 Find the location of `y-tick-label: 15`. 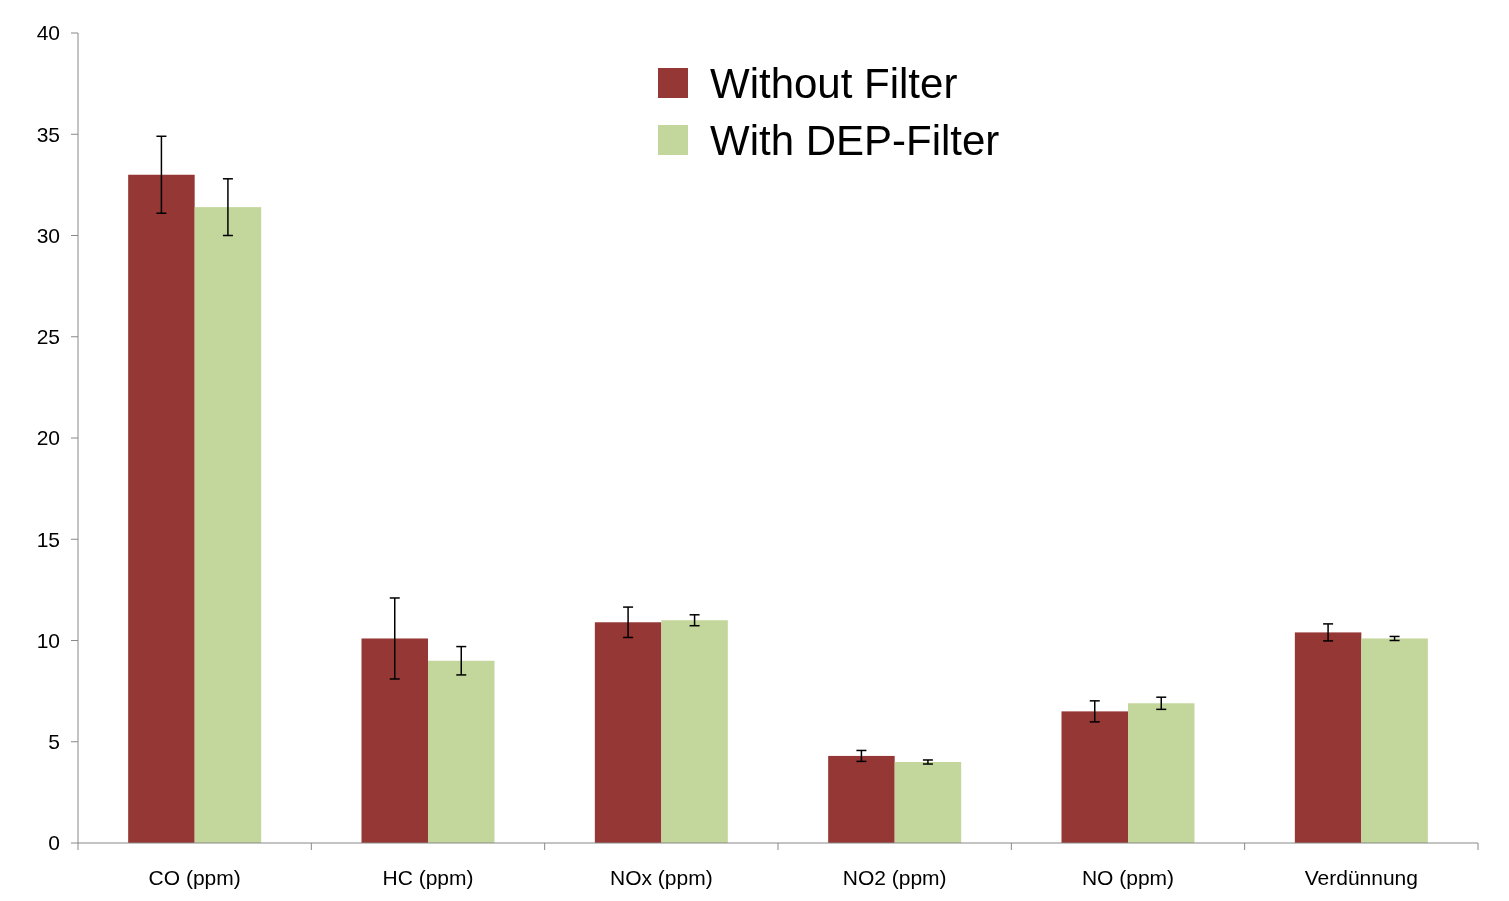

y-tick-label: 15 is located at coordinates (48, 539).